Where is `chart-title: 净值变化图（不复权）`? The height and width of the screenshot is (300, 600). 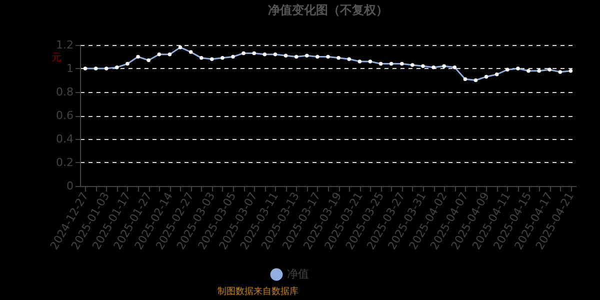
chart-title: 净值变化图（不复权） is located at coordinates (328, 10).